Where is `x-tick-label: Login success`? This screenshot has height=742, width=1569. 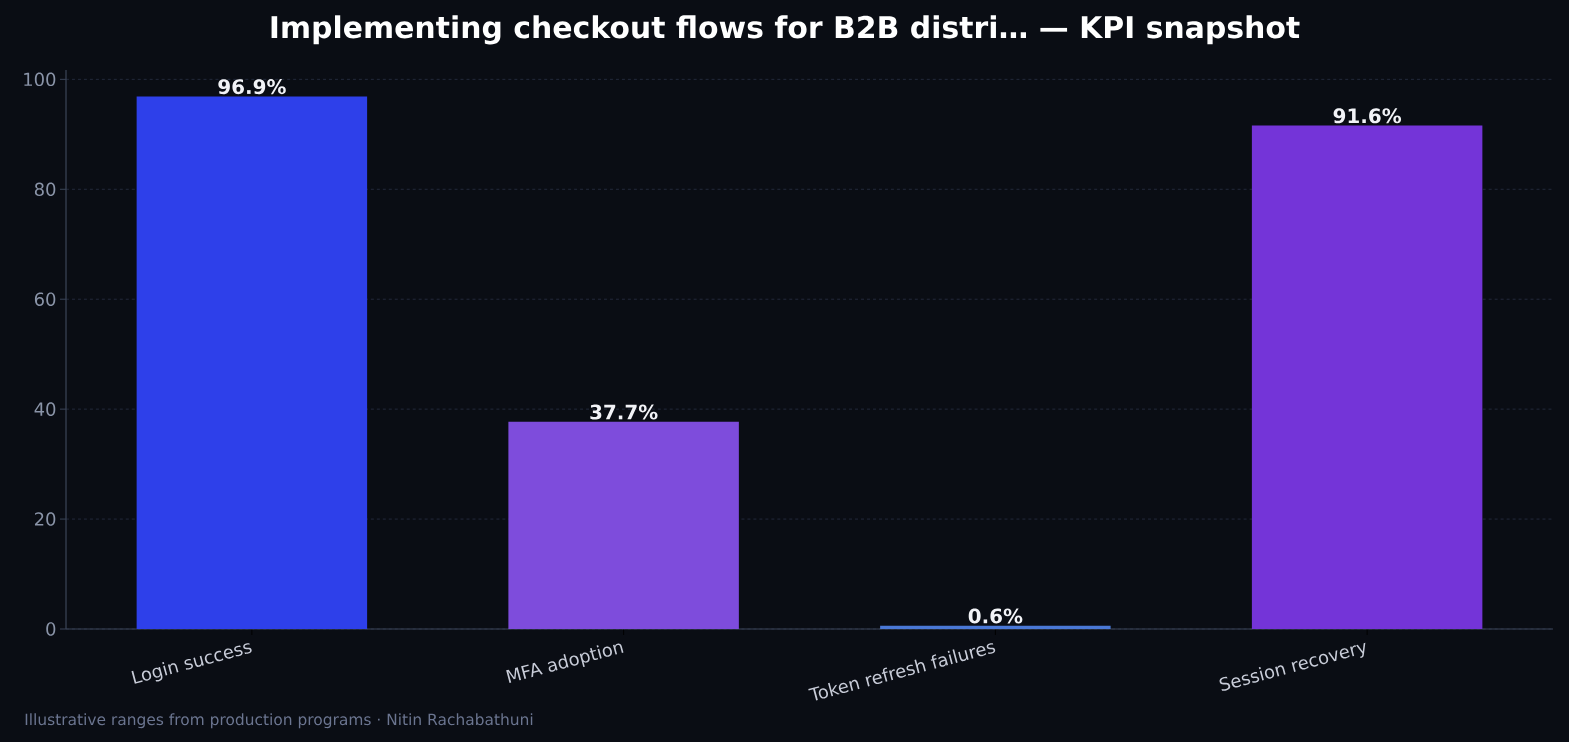
x-tick-label: Login success is located at coordinates (191, 663).